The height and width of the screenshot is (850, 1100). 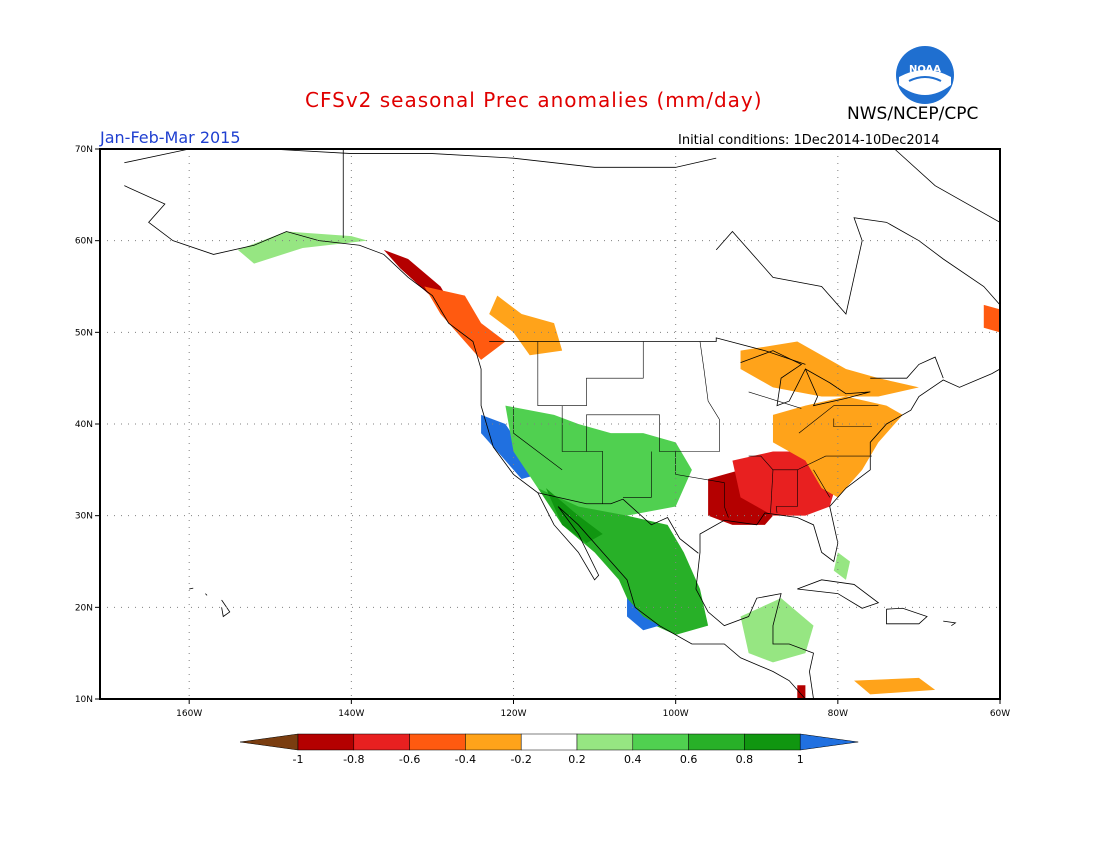 What do you see at coordinates (925, 69) in the screenshot?
I see `logo-text: NOAA` at bounding box center [925, 69].